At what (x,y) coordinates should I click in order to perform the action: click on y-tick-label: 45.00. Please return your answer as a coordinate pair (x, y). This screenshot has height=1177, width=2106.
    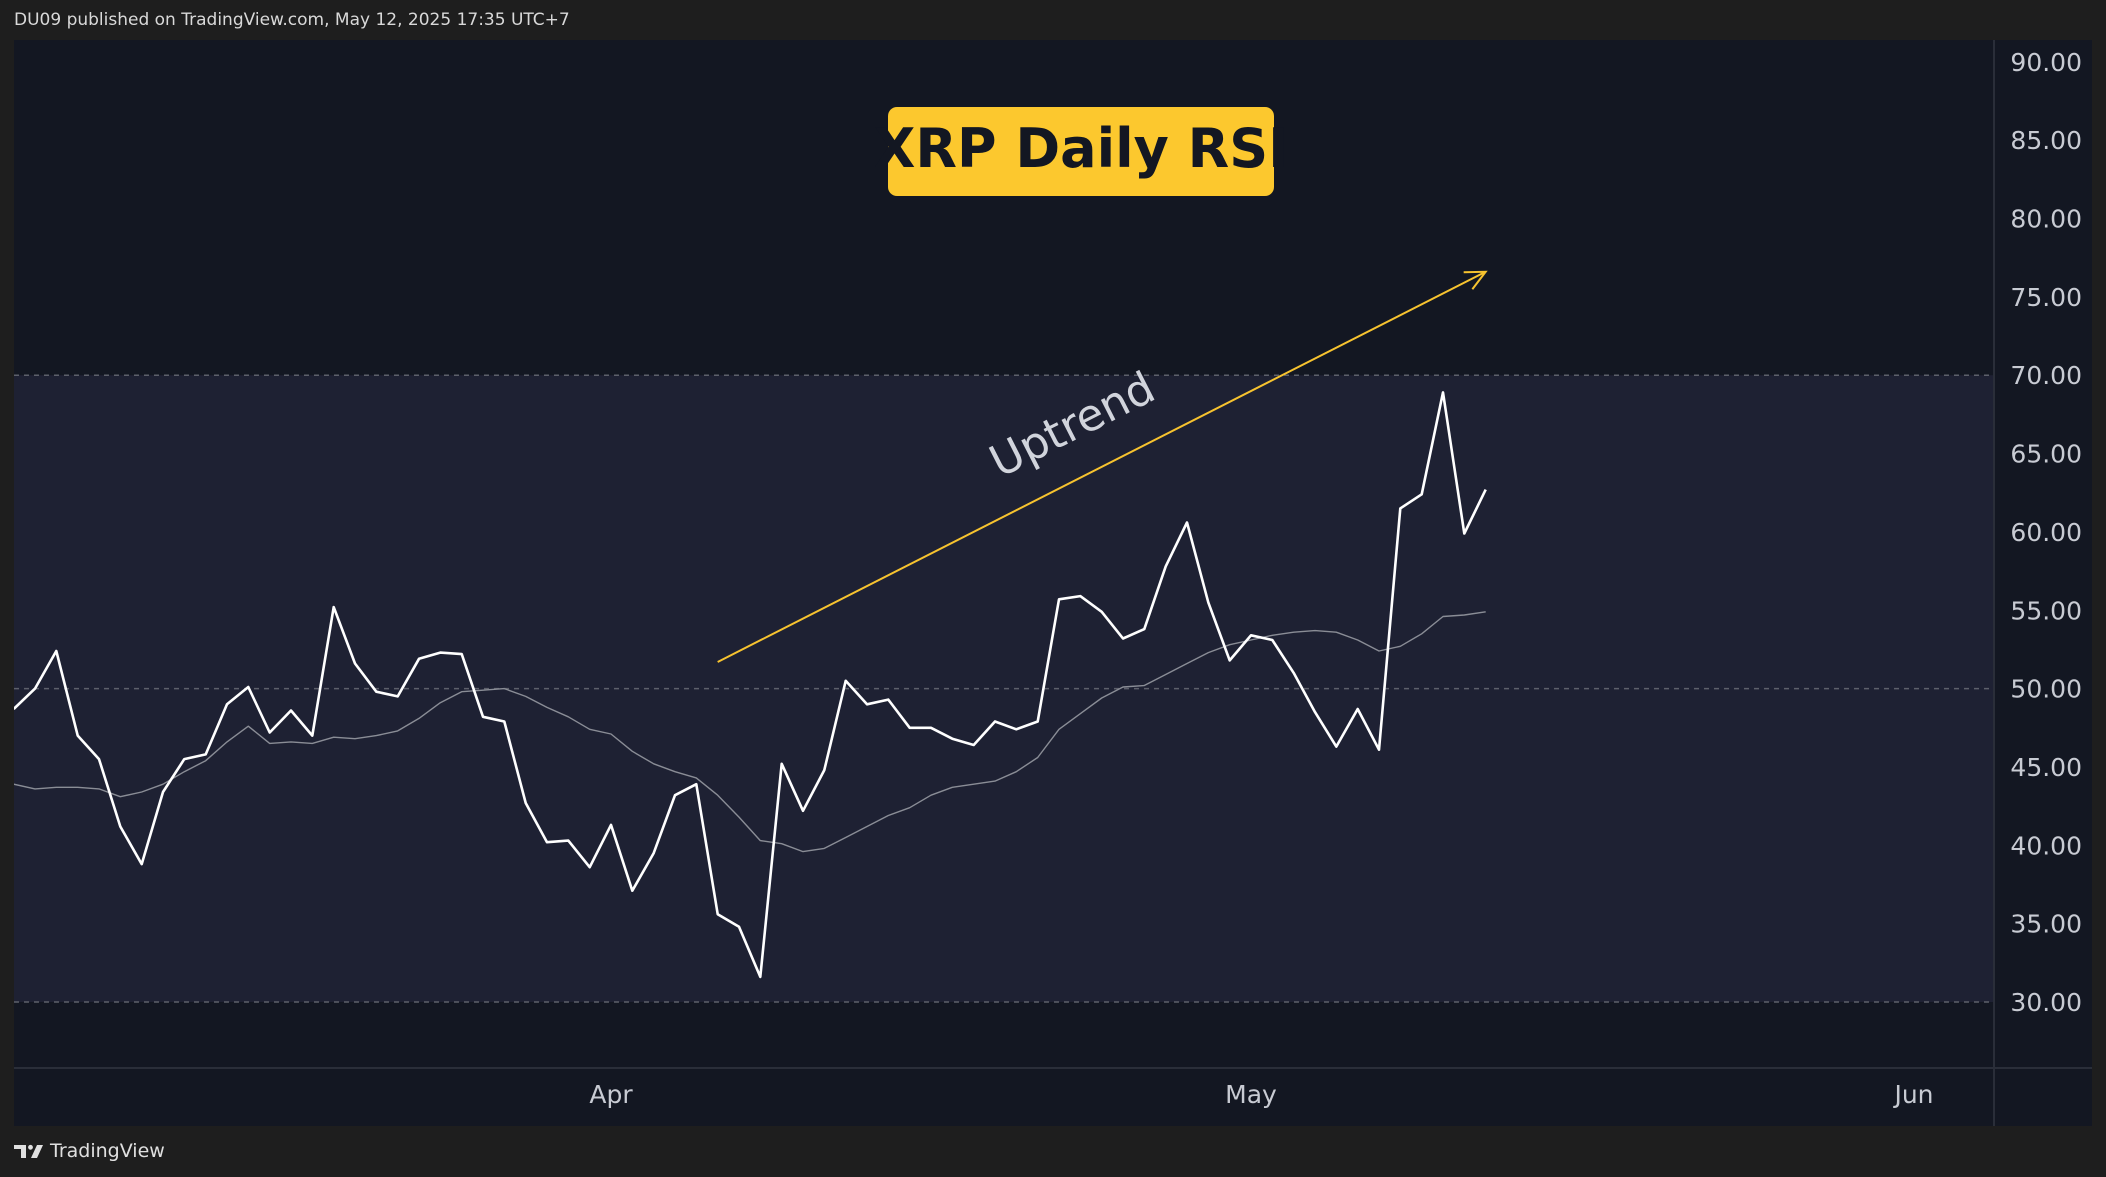
    Looking at the image, I should click on (2046, 767).